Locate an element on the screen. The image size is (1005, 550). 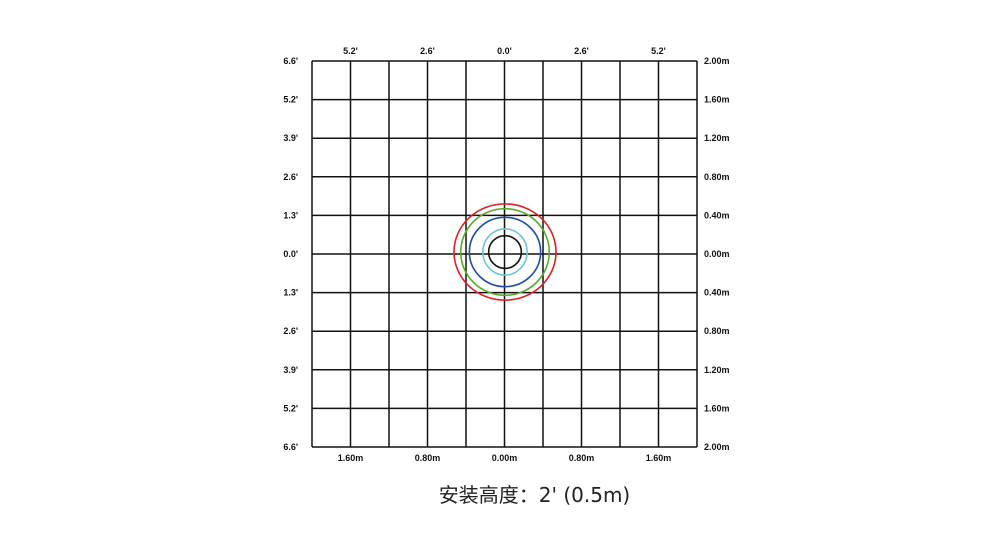
bottom-tick-label: 0.00m is located at coordinates (505, 458).